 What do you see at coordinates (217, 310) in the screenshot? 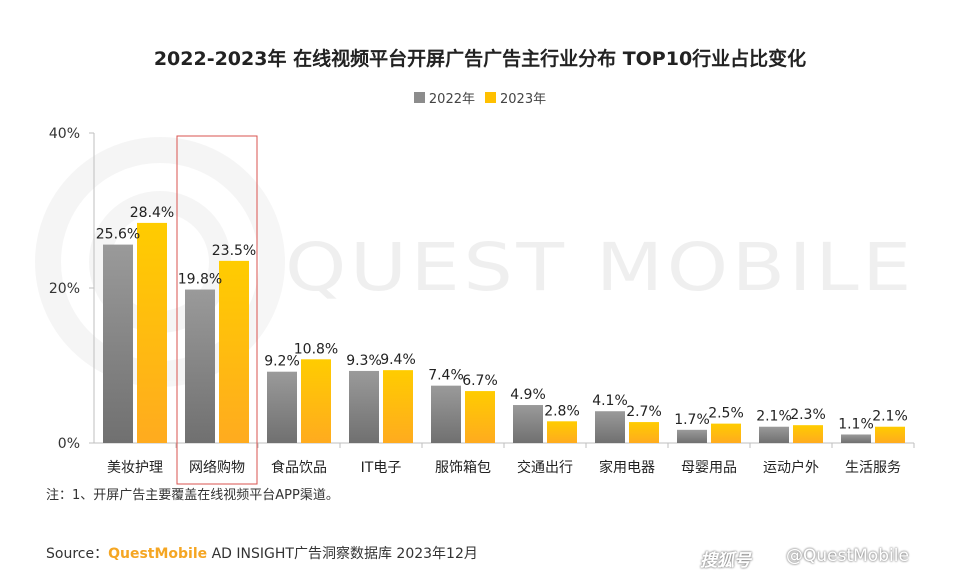
I see `highlight-box` at bounding box center [217, 310].